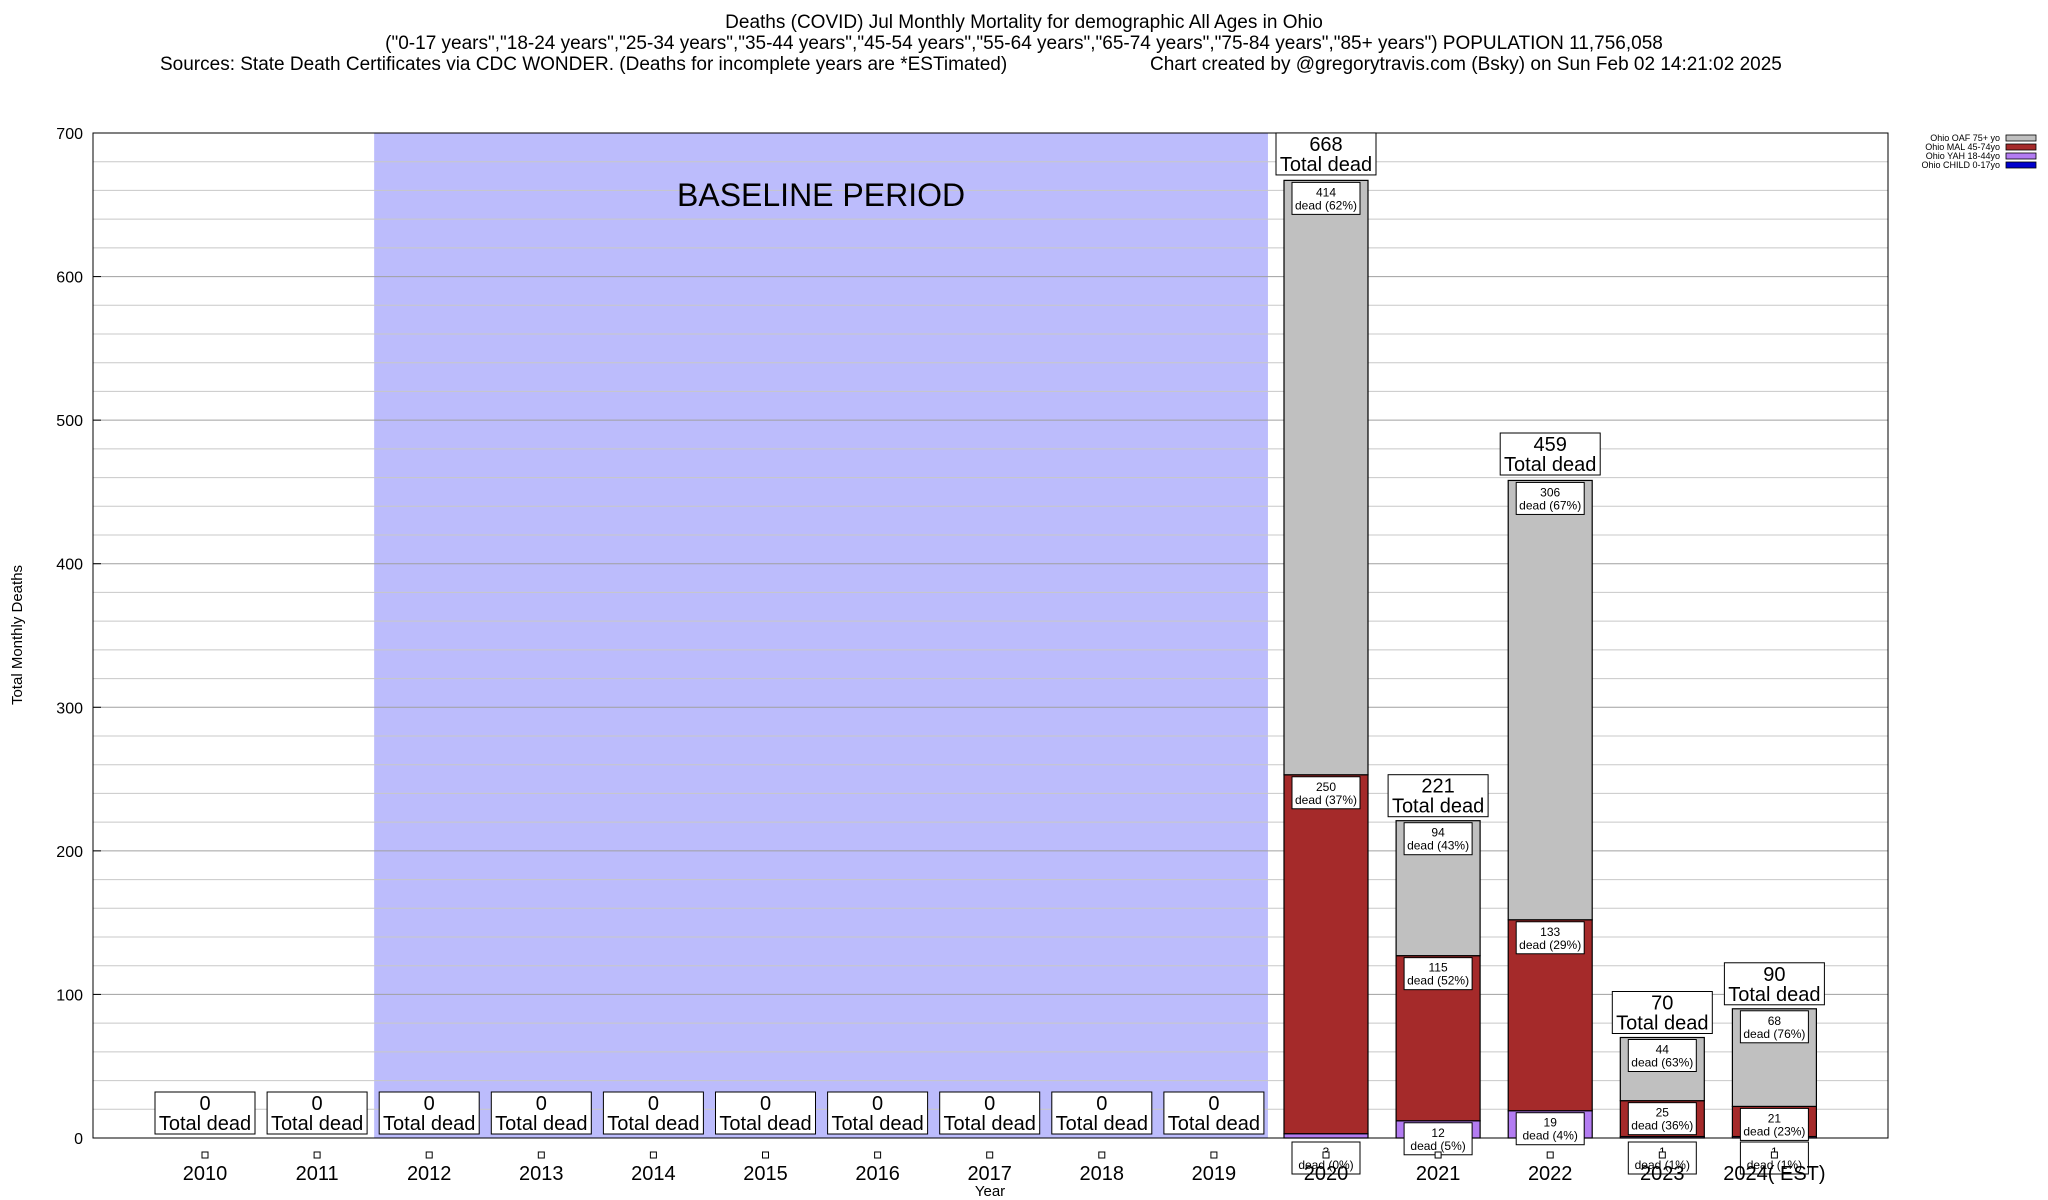  I want to click on x-tick-label: 2019, so click(1214, 1174).